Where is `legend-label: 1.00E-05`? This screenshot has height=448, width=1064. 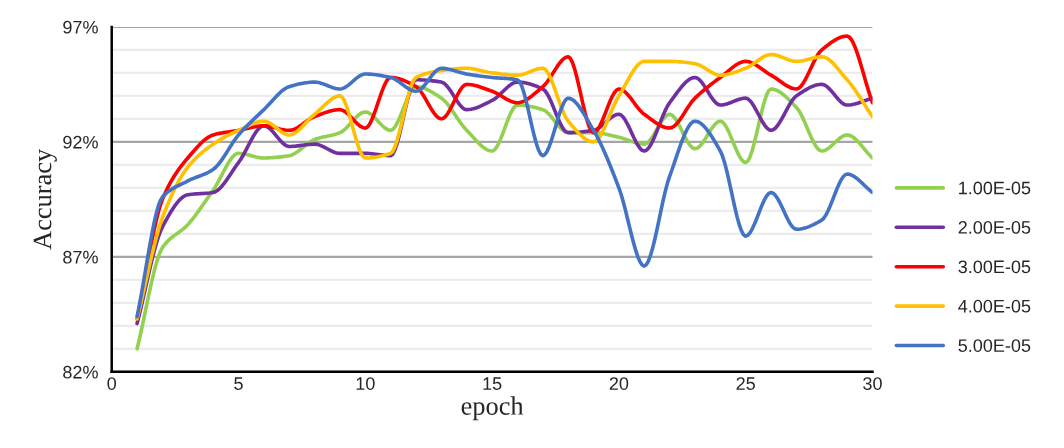 legend-label: 1.00E-05 is located at coordinates (995, 188).